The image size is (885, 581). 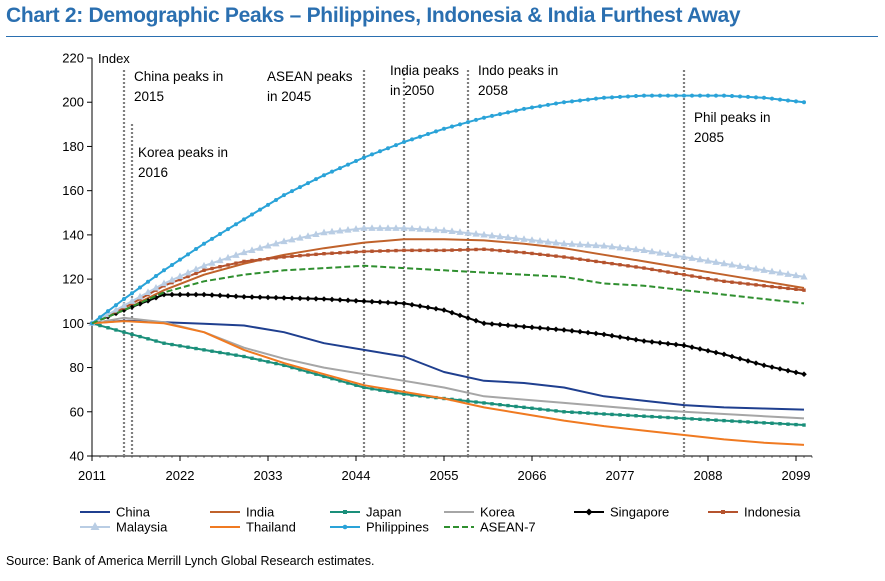 What do you see at coordinates (708, 475) in the screenshot?
I see `x-tick-label: 2088` at bounding box center [708, 475].